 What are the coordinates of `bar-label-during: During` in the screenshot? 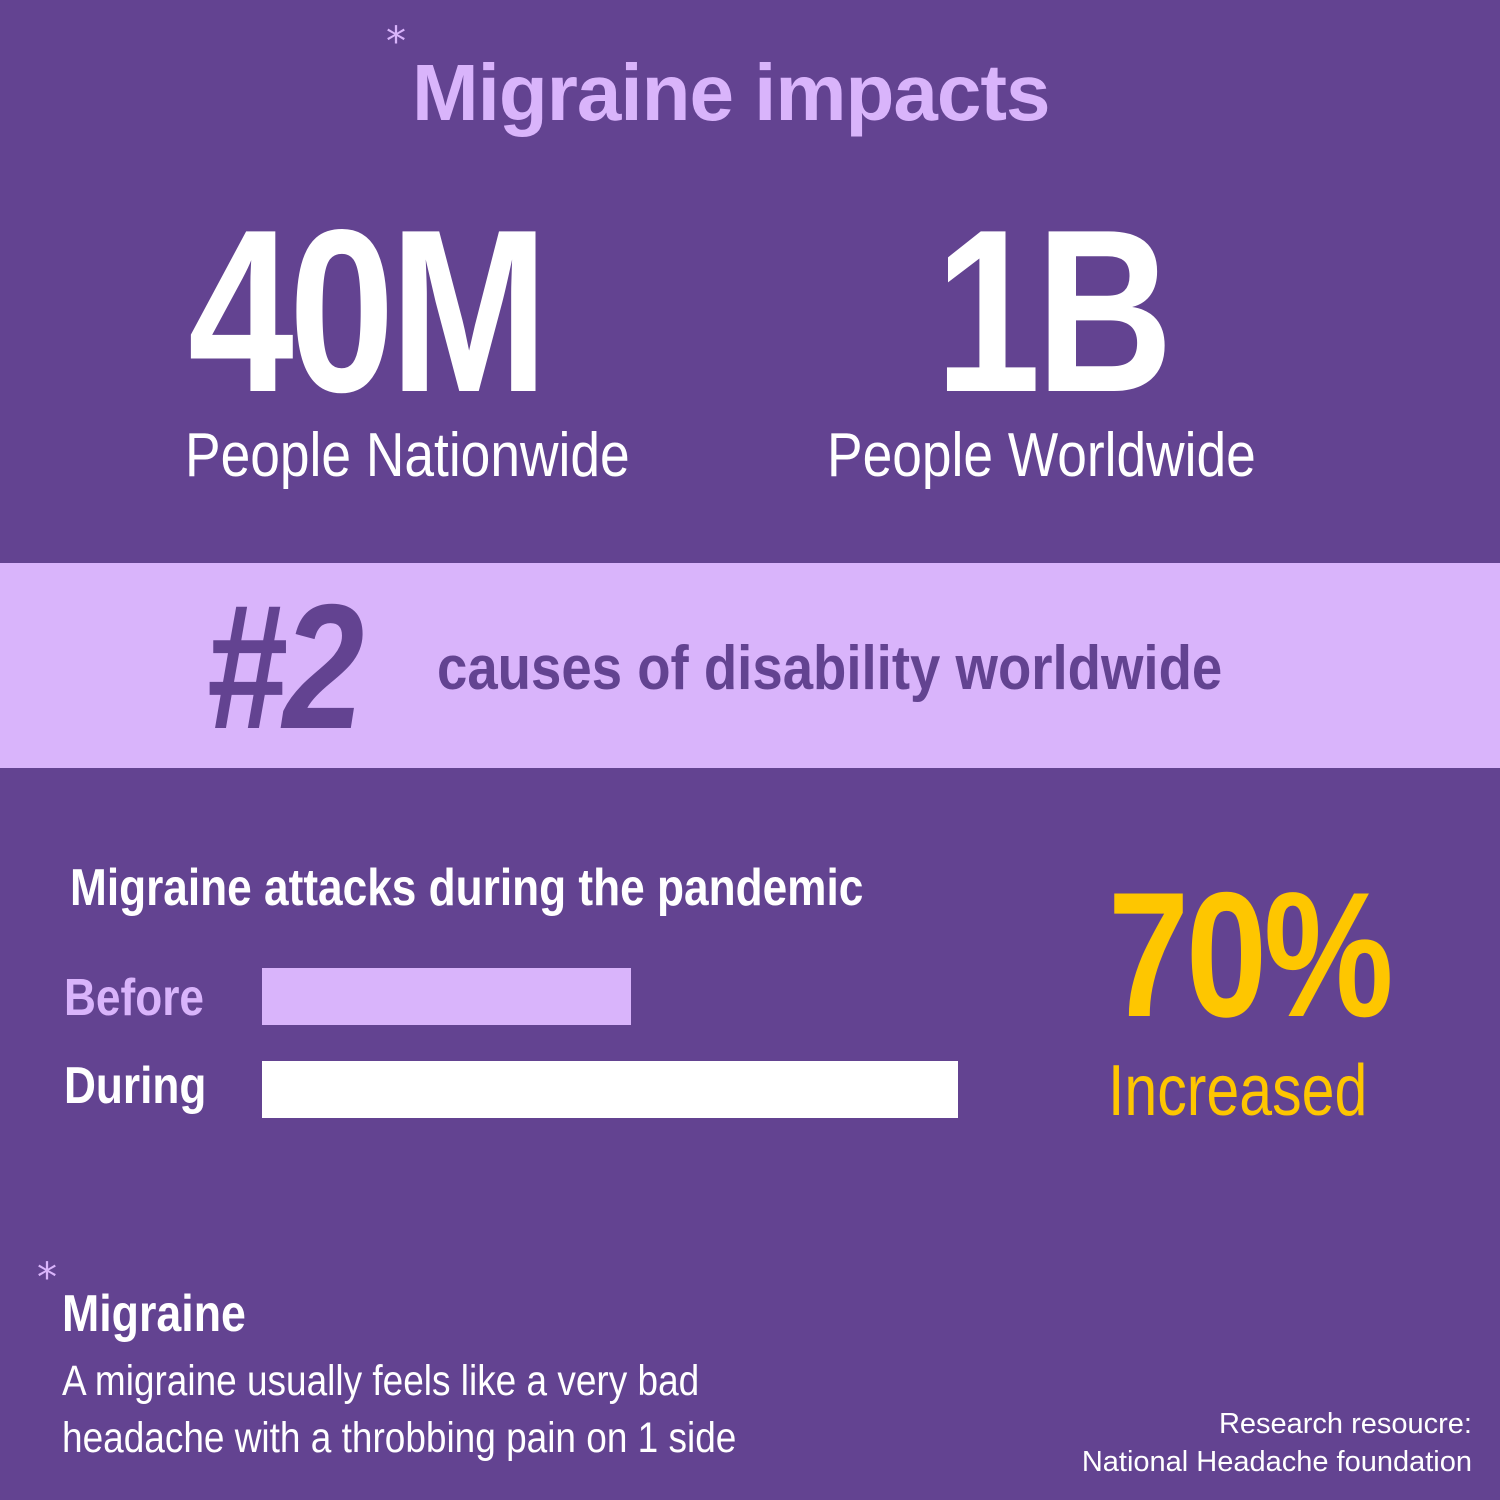 It's located at (135, 1086).